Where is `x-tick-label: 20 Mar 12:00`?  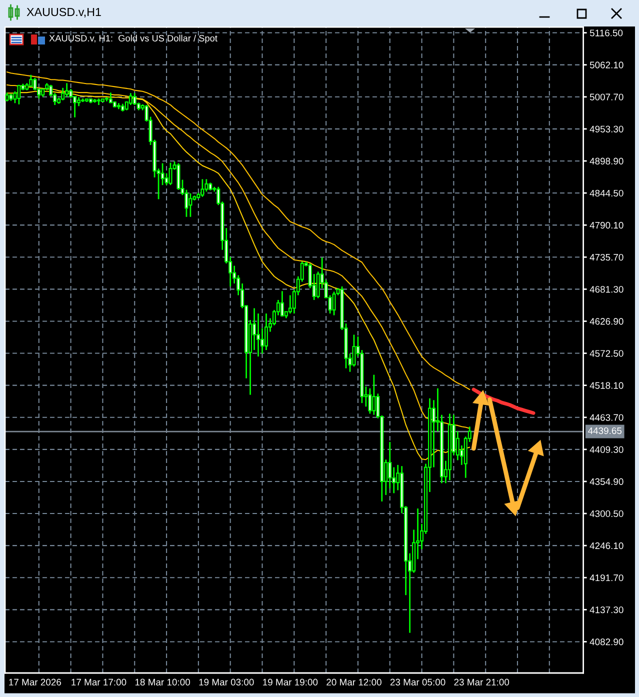
x-tick-label: 20 Mar 12:00 is located at coordinates (354, 682).